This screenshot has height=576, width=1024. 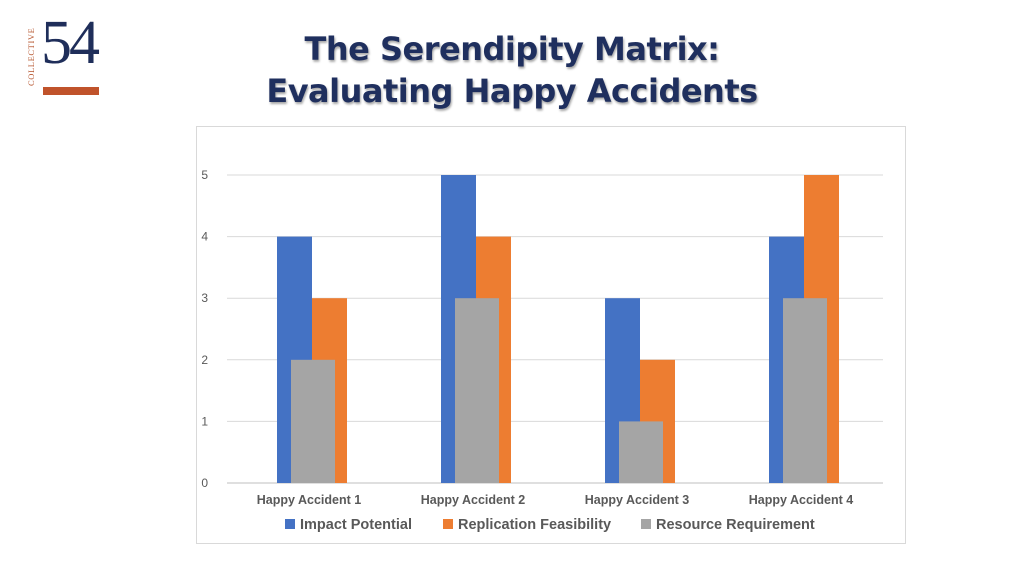 What do you see at coordinates (204, 483) in the screenshot?
I see `y-tick-label: 0` at bounding box center [204, 483].